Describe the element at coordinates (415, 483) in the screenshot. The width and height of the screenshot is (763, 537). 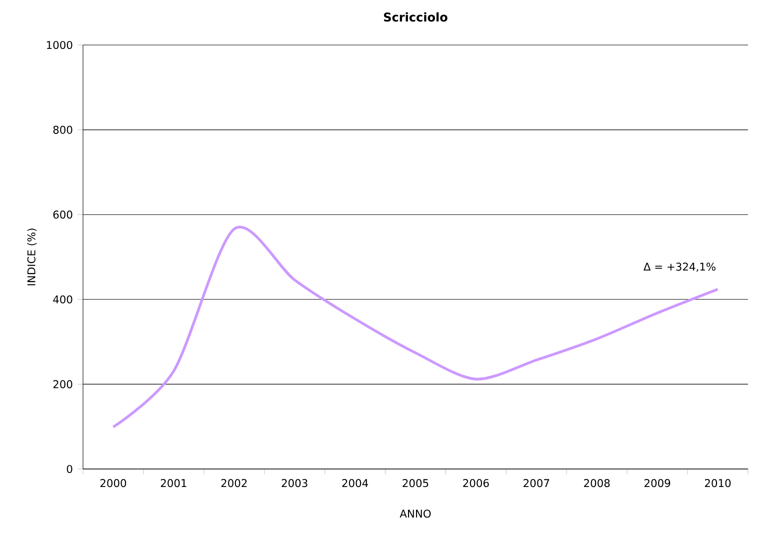
I see `x-tick-label: 2005` at that location.